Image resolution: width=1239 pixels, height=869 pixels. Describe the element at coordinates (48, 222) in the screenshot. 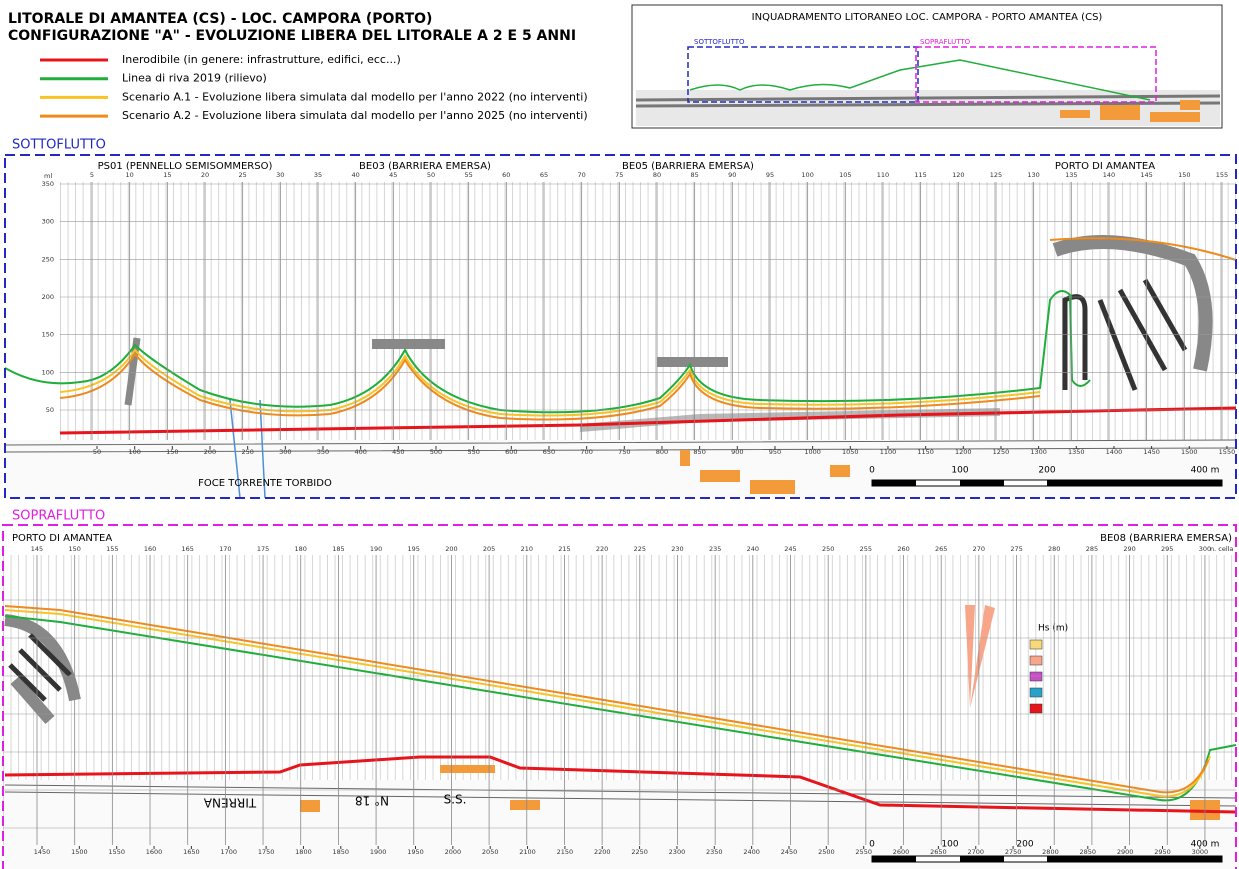

I see `y-tick-label: 300` at that location.